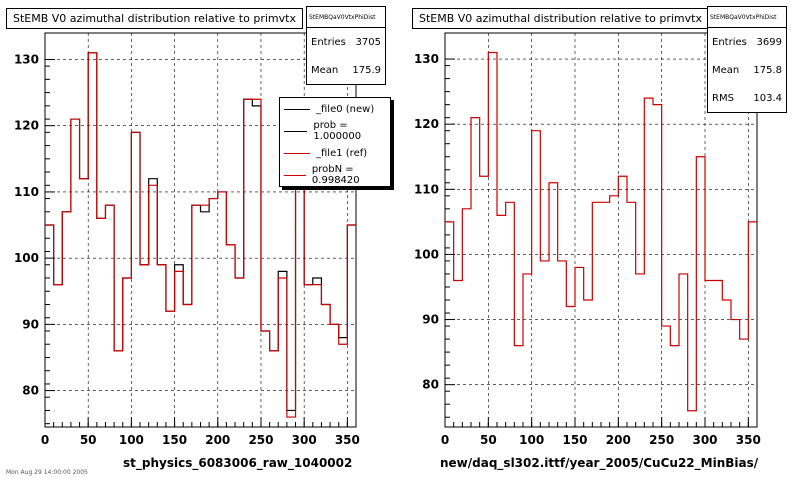 Image resolution: width=800 pixels, height=480 pixels. What do you see at coordinates (337, 131) in the screenshot?
I see `legend-label-prob: prob = 1.000000` at bounding box center [337, 131].